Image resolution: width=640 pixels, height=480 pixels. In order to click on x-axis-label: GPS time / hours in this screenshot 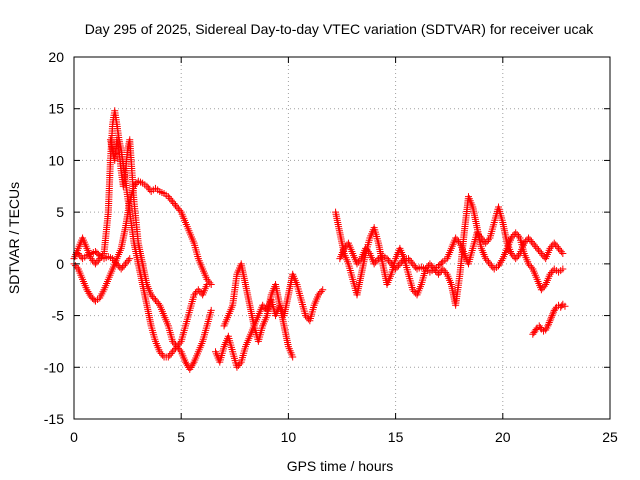, I will do `click(340, 466)`.